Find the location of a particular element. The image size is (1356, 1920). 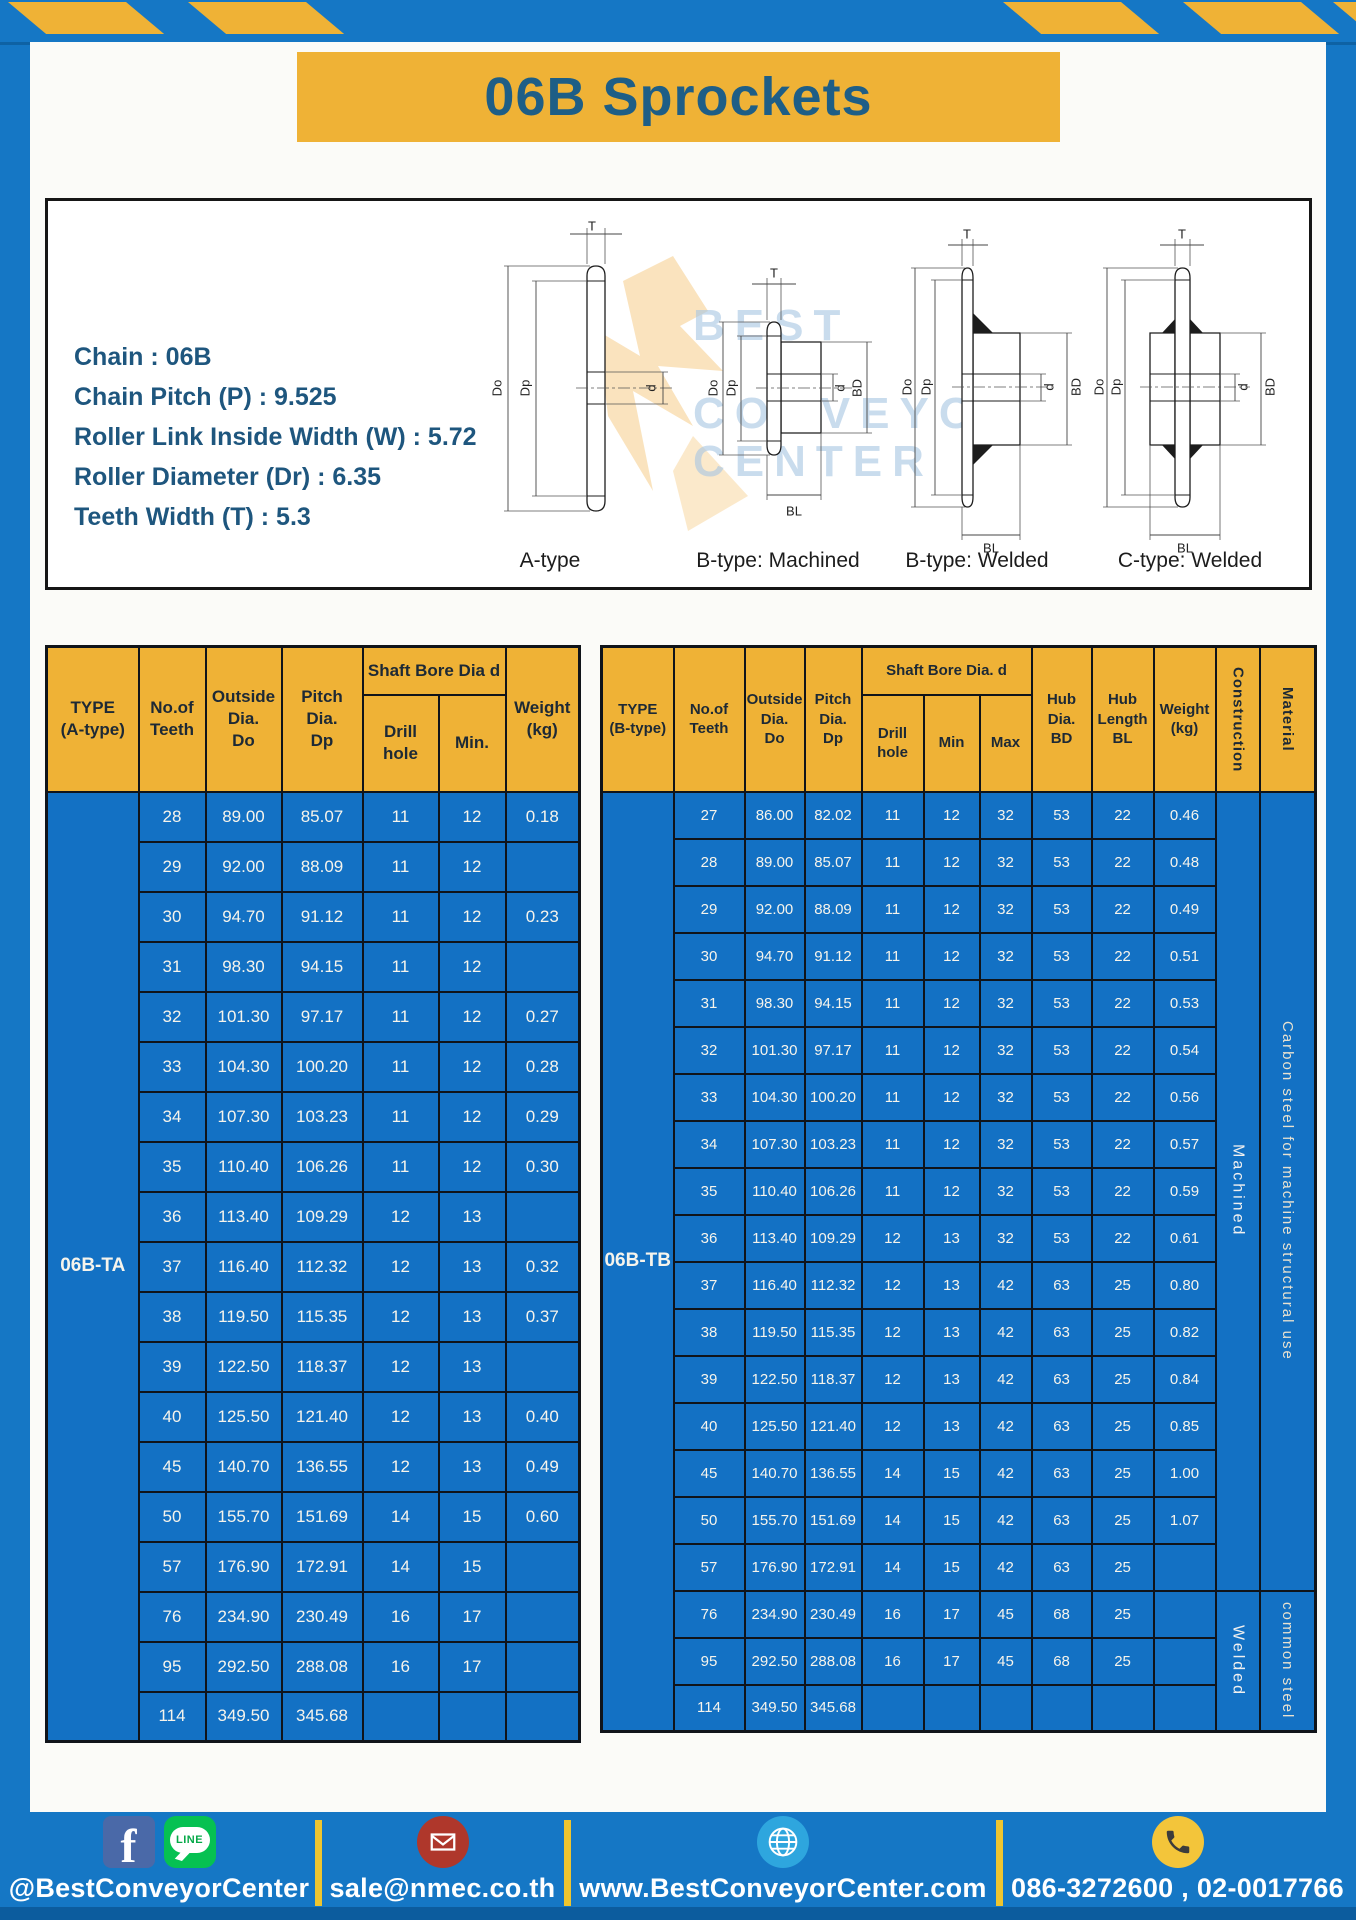

diagonal-stripe-icon is located at coordinates (1081, 18).